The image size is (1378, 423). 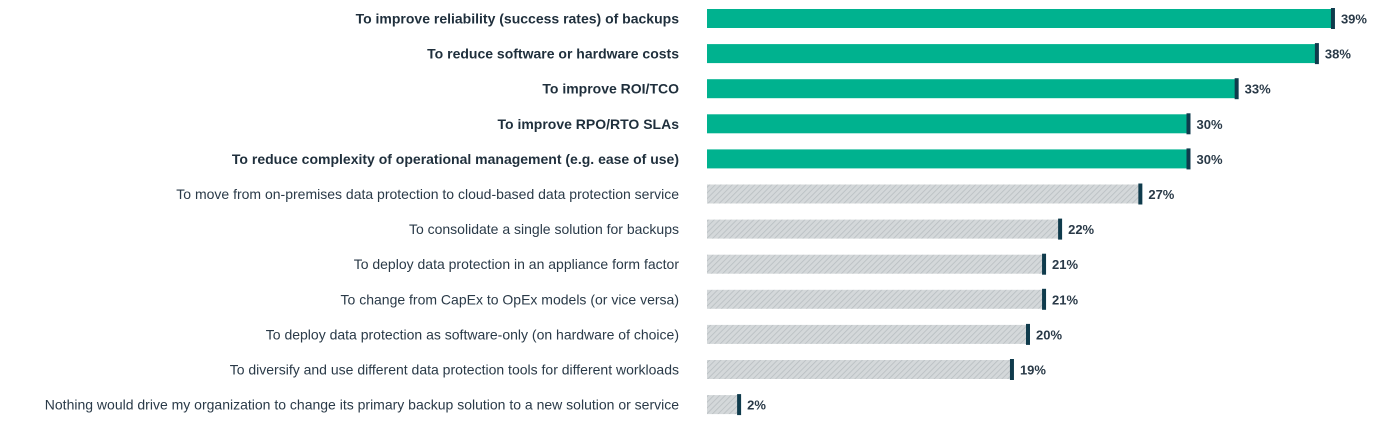 What do you see at coordinates (588, 124) in the screenshot?
I see `category-label: To improve RPO/RTO SLAs` at bounding box center [588, 124].